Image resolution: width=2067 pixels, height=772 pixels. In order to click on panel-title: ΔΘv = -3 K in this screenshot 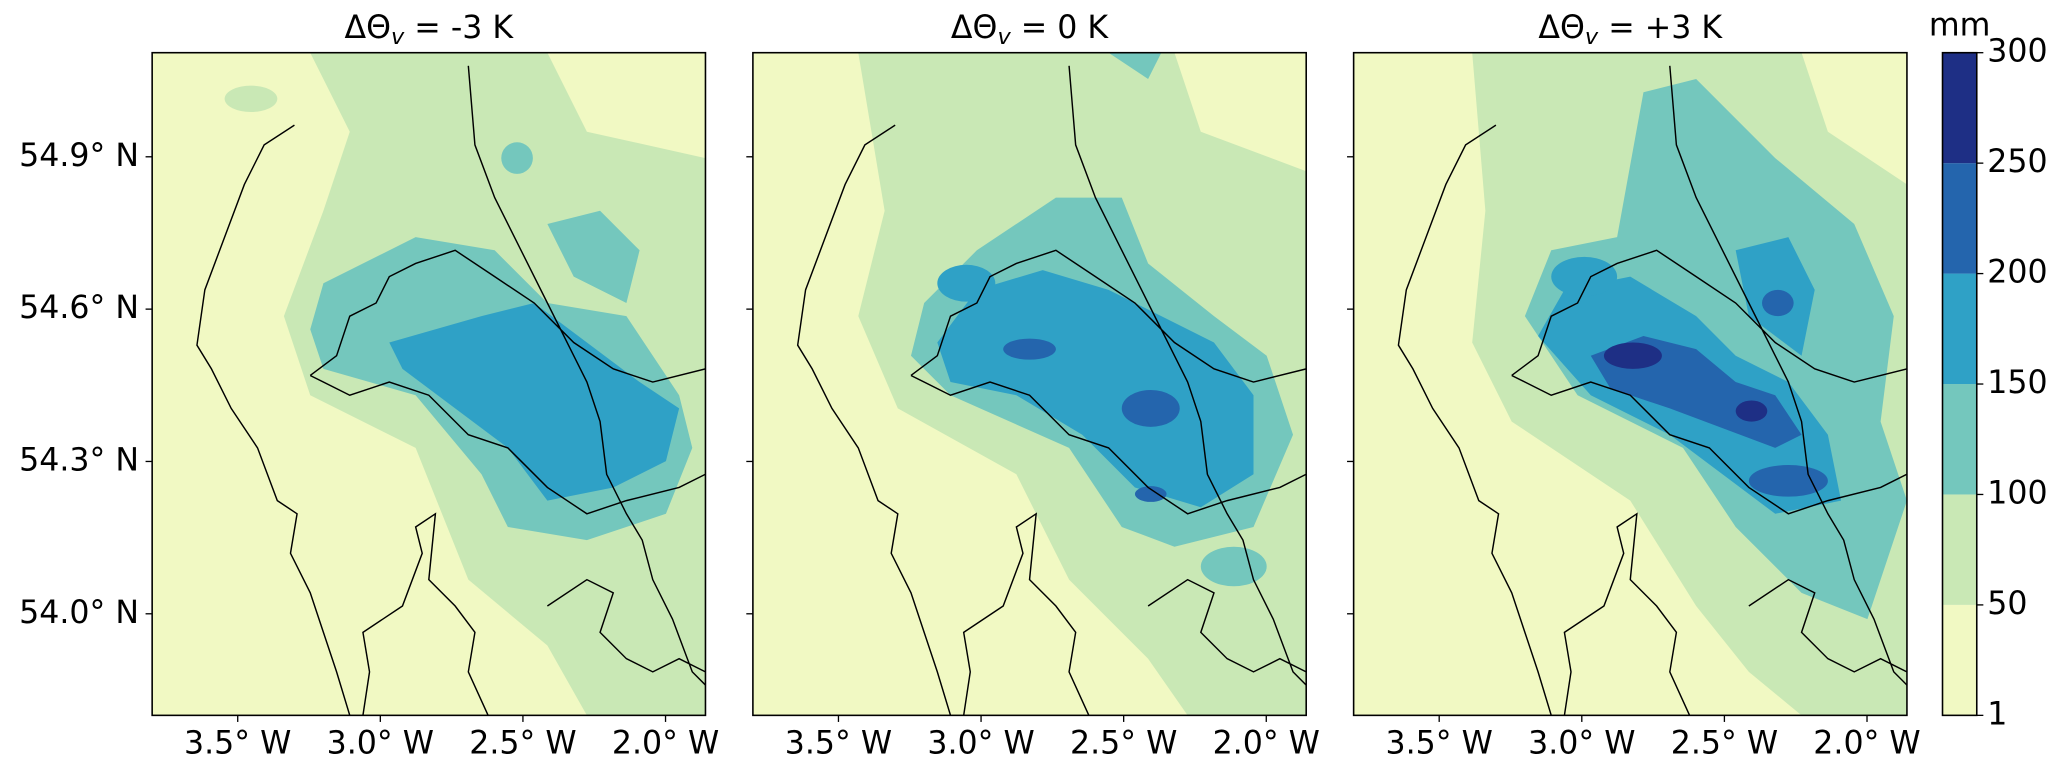, I will do `click(429, 29)`.